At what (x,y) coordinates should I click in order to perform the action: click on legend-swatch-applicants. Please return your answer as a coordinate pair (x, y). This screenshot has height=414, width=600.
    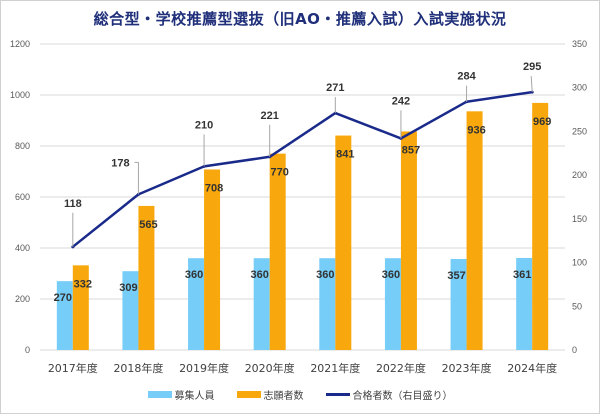
    Looking at the image, I should click on (248, 394).